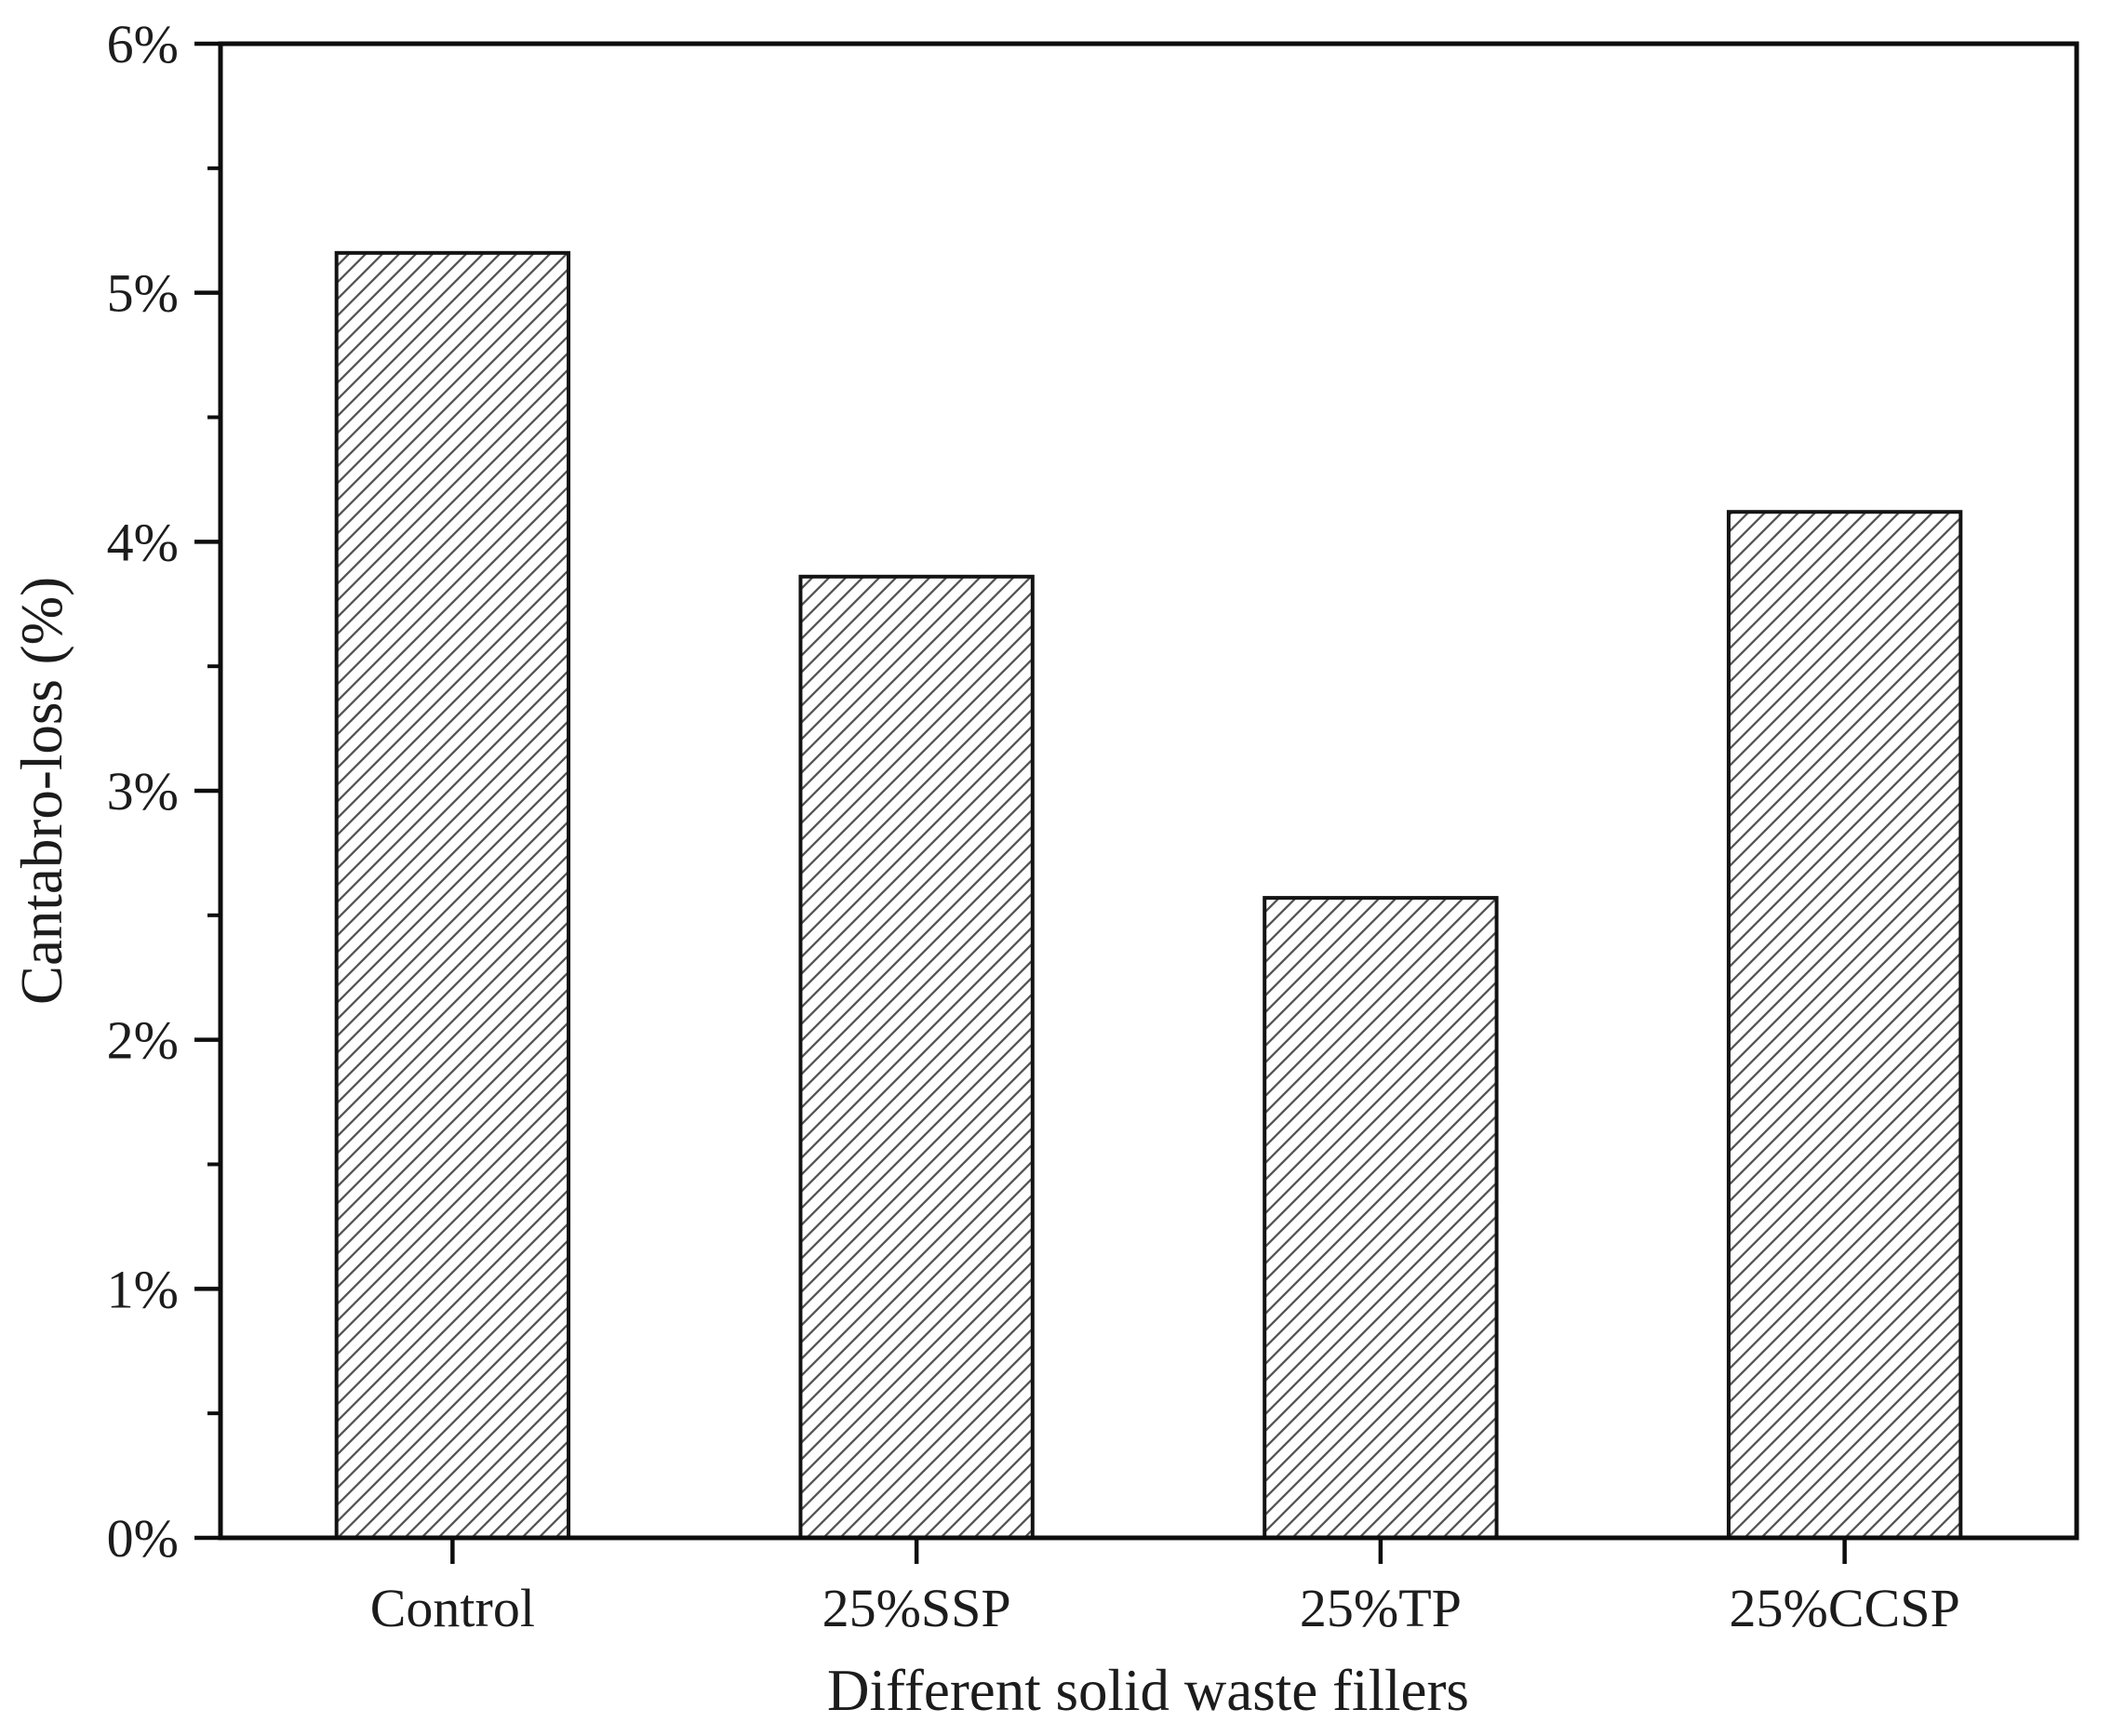 The width and height of the screenshot is (2112, 1736). Describe the element at coordinates (452, 896) in the screenshot. I see `bar-Control` at that location.